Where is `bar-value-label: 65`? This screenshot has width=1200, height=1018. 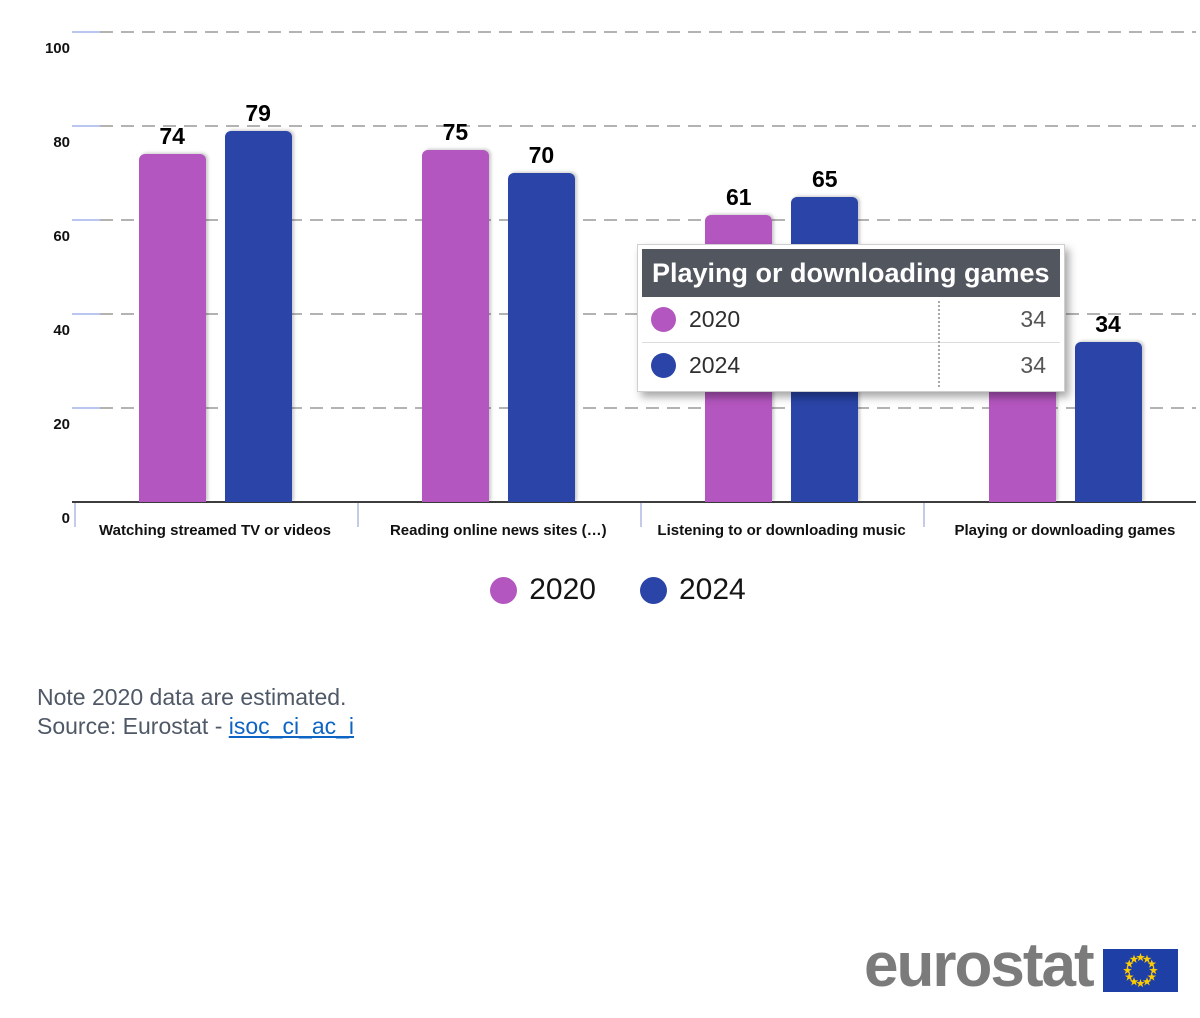 bar-value-label: 65 is located at coordinates (824, 178).